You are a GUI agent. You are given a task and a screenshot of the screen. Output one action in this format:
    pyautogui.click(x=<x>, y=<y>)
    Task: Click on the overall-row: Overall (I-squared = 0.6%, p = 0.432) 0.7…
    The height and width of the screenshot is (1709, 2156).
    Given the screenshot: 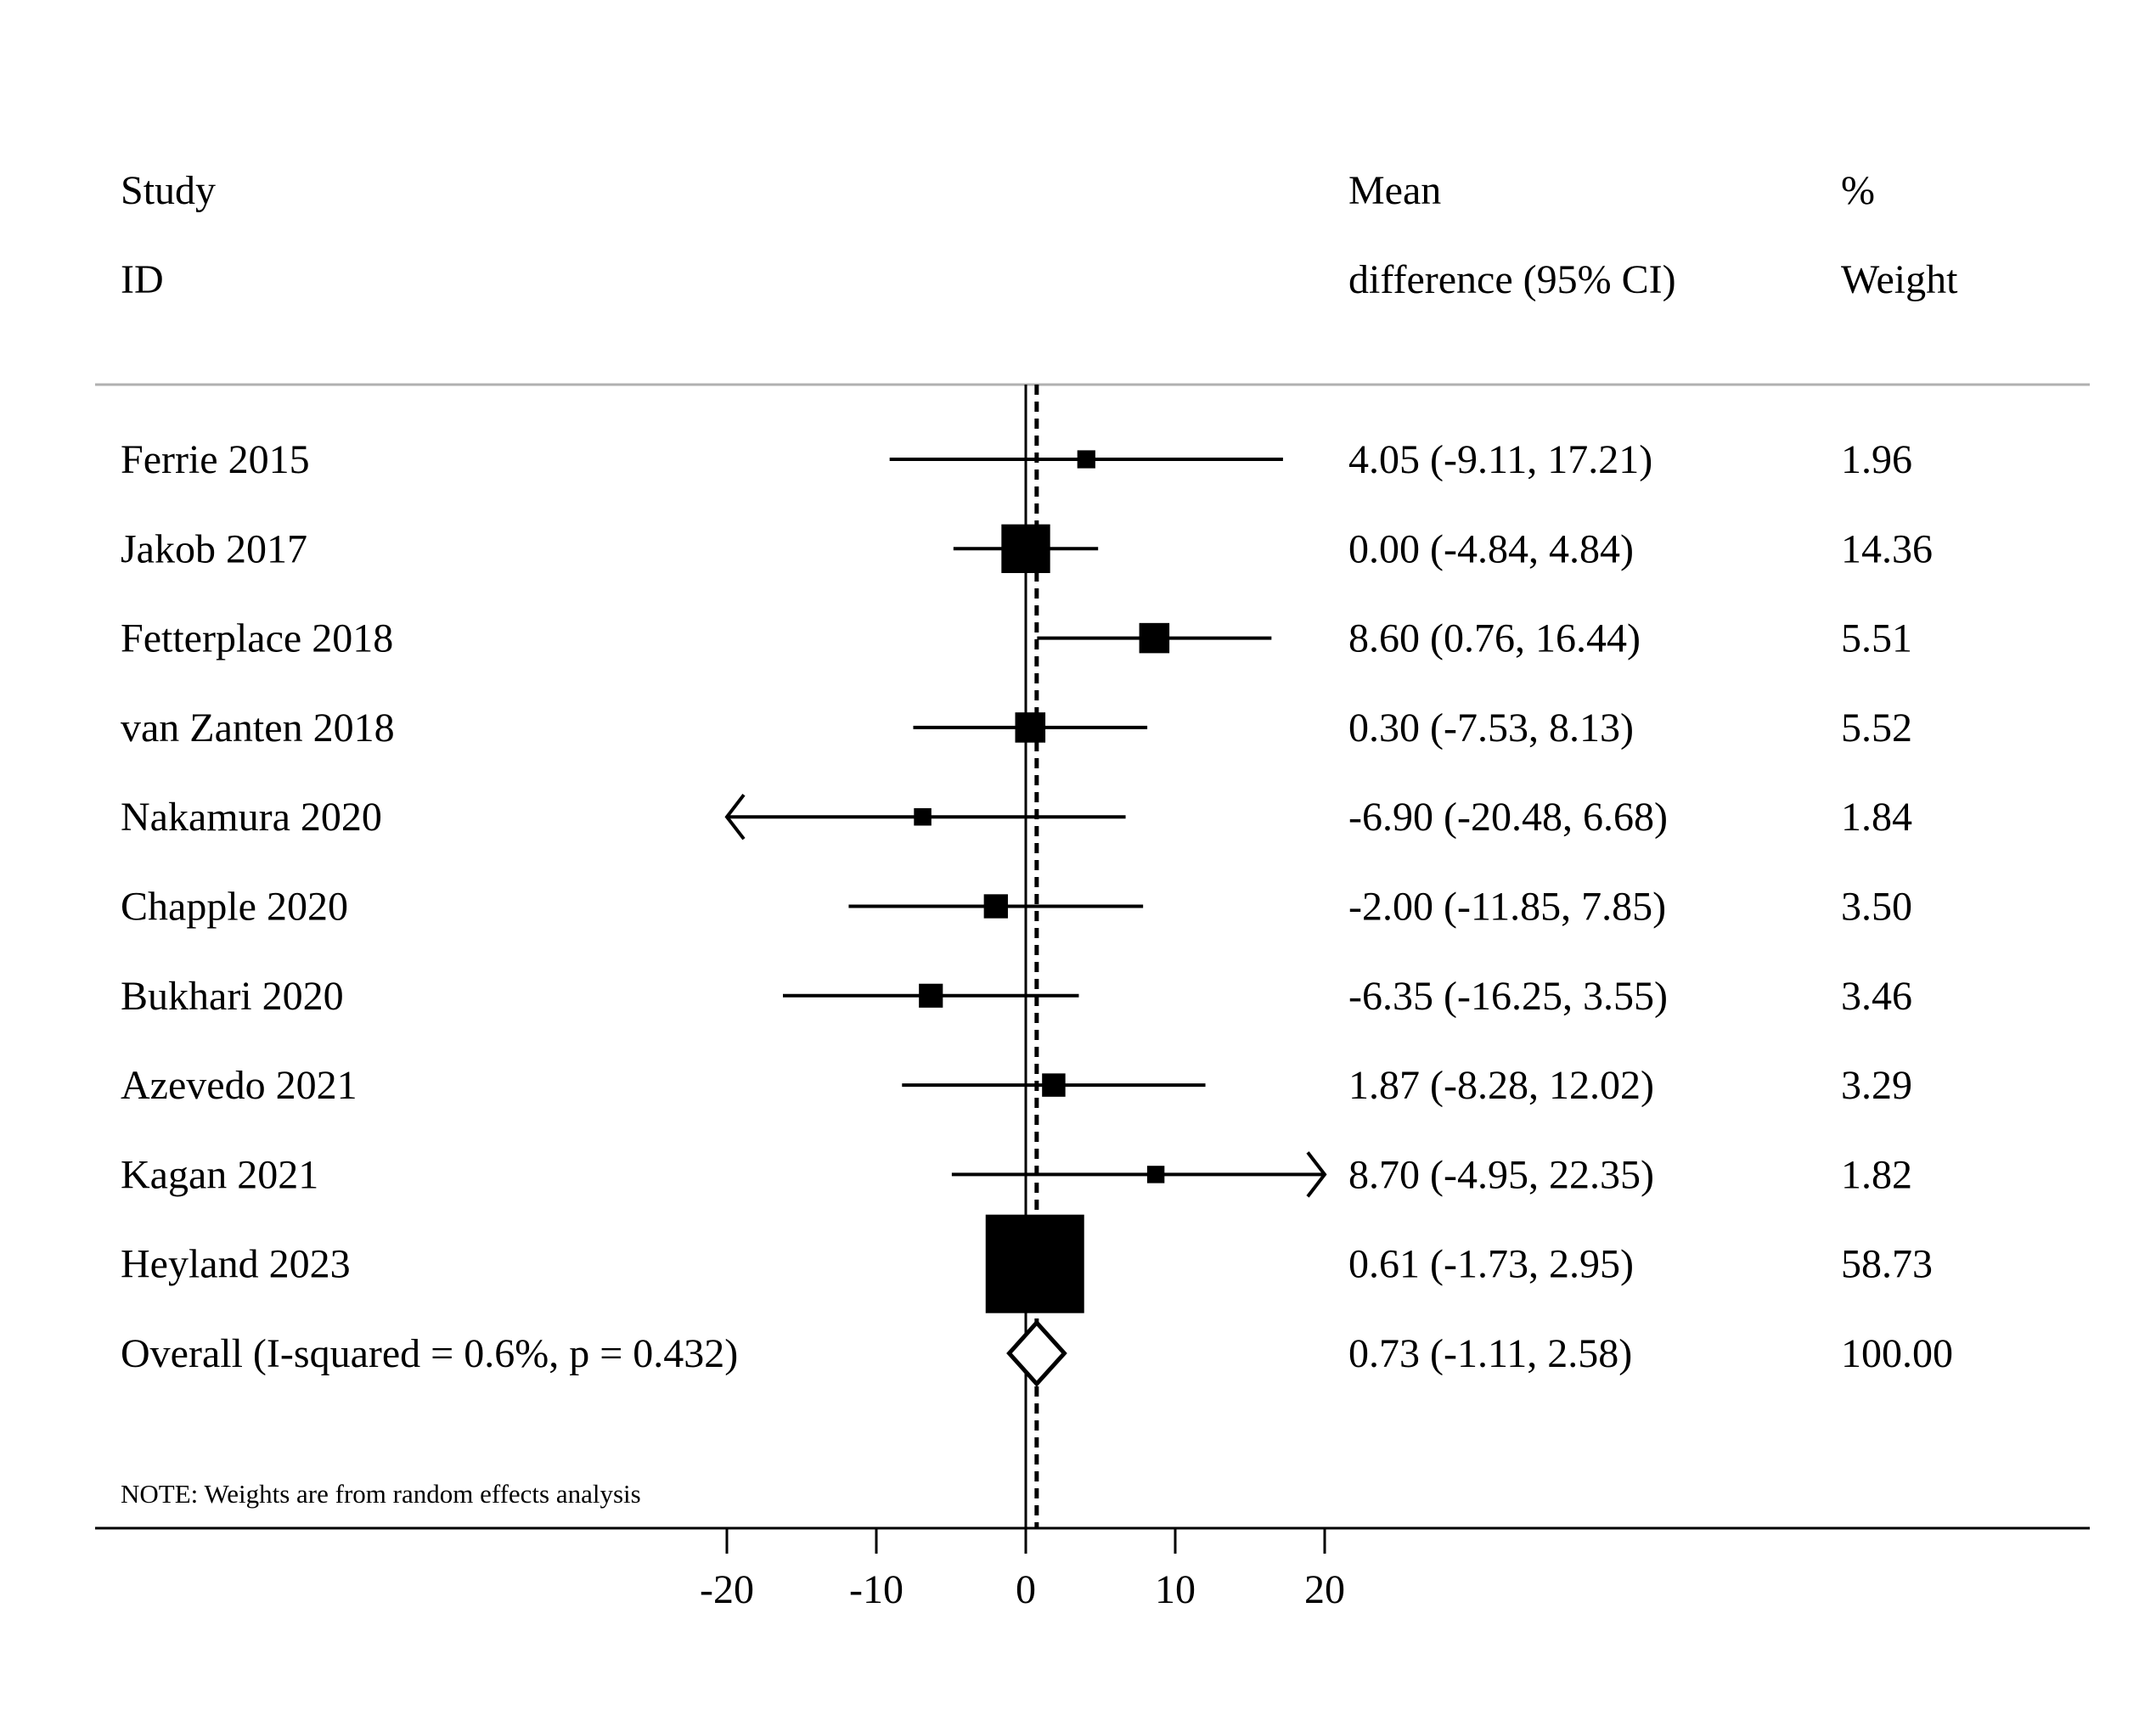 What is the action you would take?
    pyautogui.click(x=1037, y=1353)
    